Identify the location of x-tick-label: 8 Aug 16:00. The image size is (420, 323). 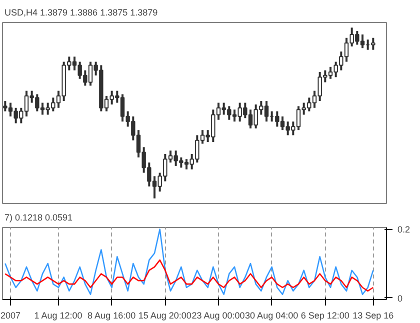
(112, 315).